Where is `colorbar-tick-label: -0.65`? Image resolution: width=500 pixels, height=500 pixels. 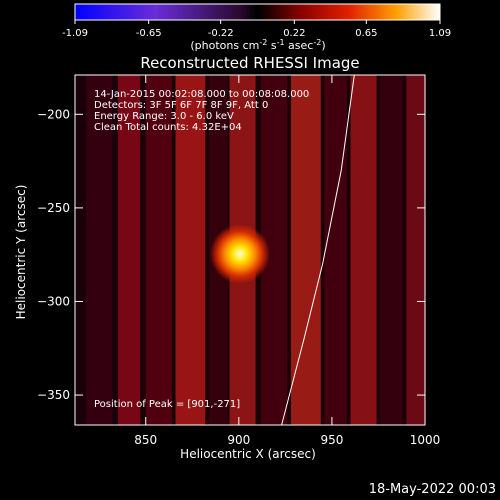
colorbar-tick-label: -0.65 is located at coordinates (149, 33).